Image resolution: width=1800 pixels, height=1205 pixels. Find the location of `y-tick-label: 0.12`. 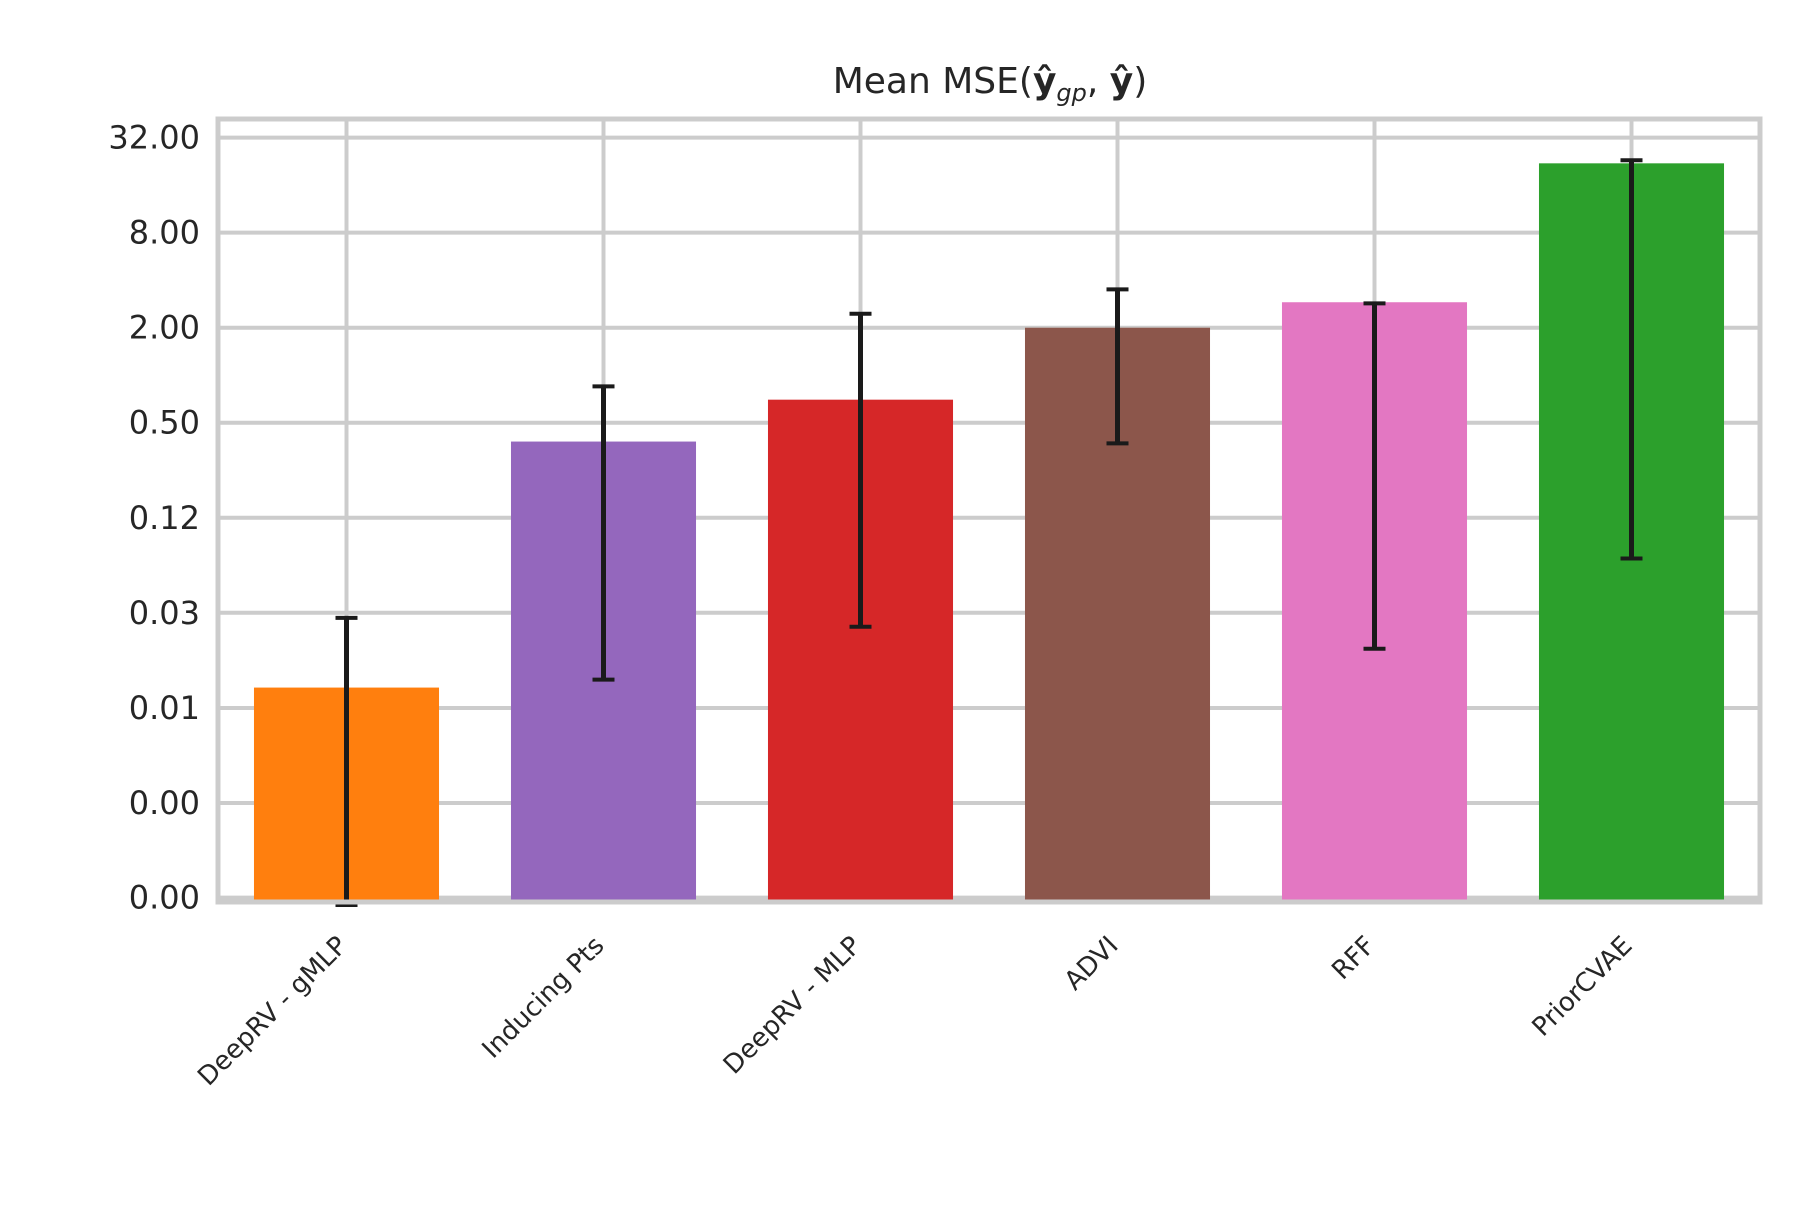

y-tick-label: 0.12 is located at coordinates (164, 518).